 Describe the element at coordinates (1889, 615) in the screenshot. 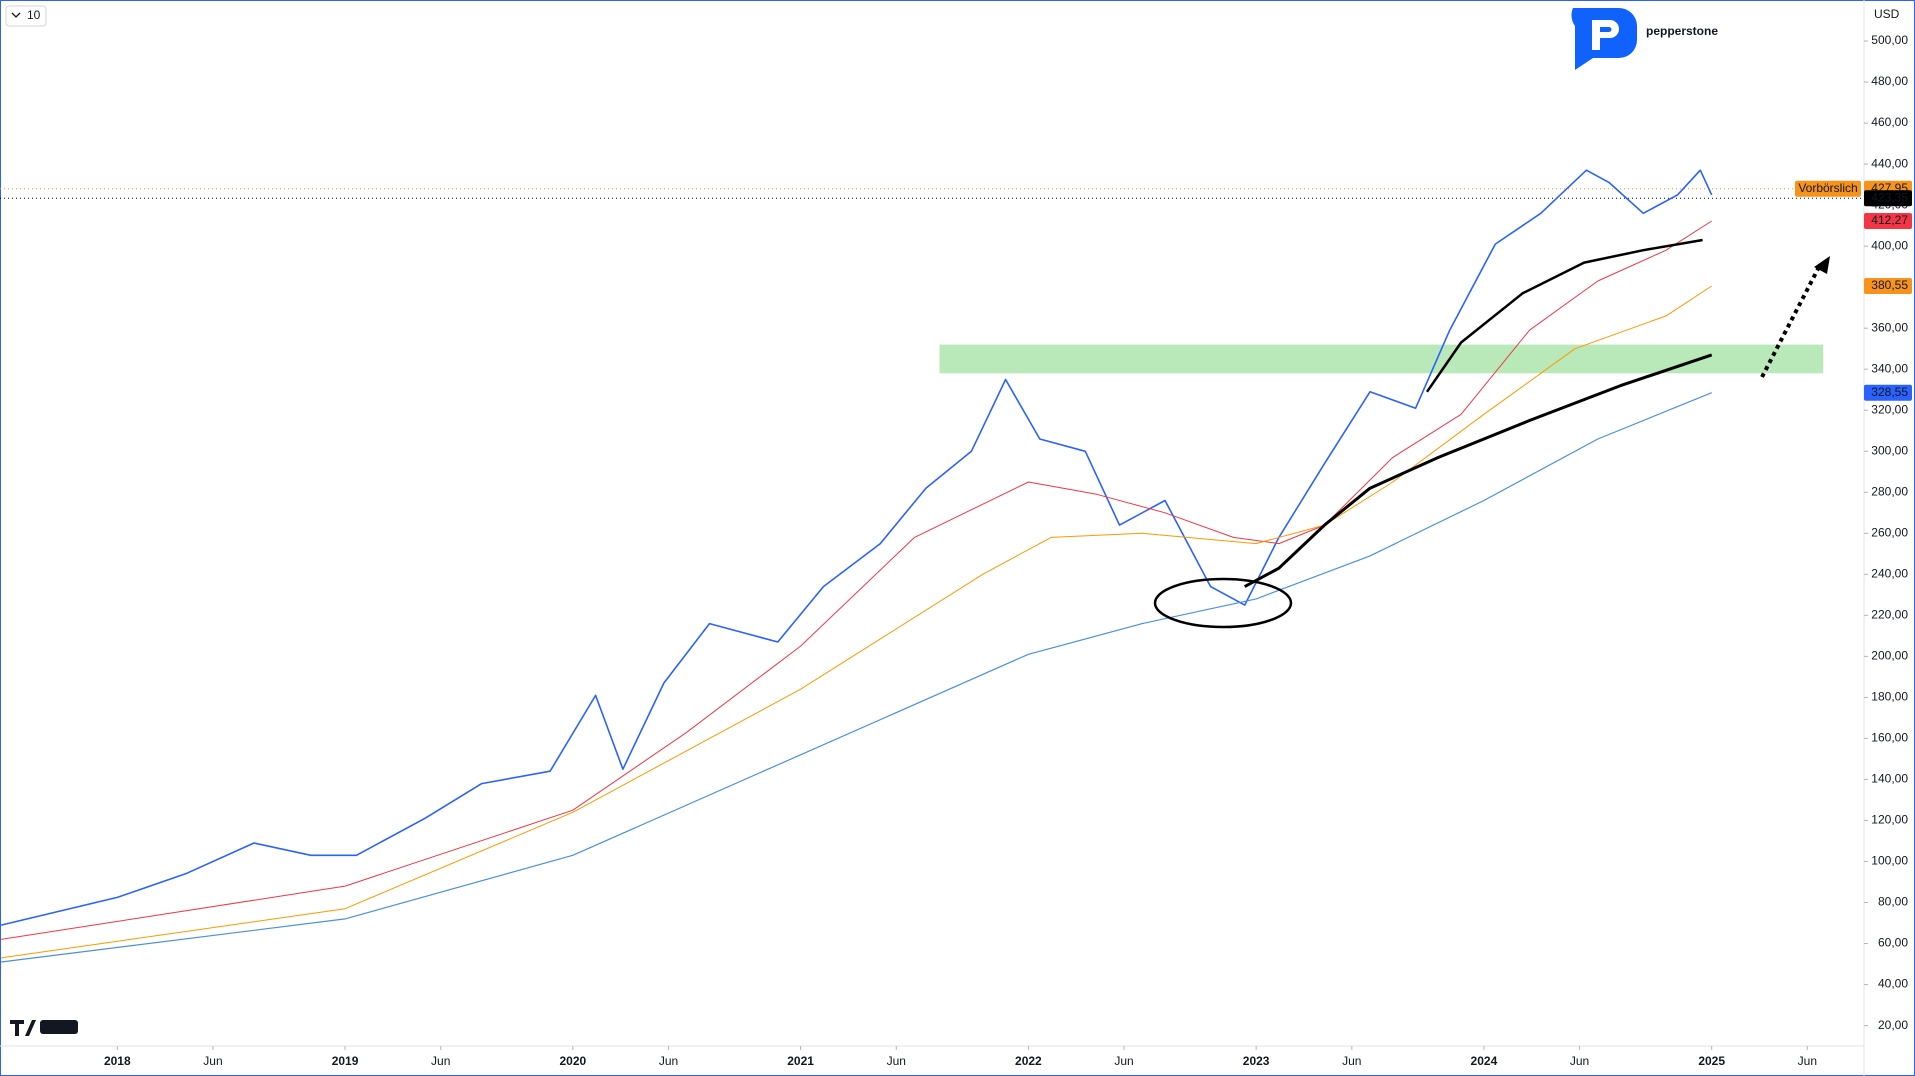

I see `y-tick-label: 220,00` at that location.